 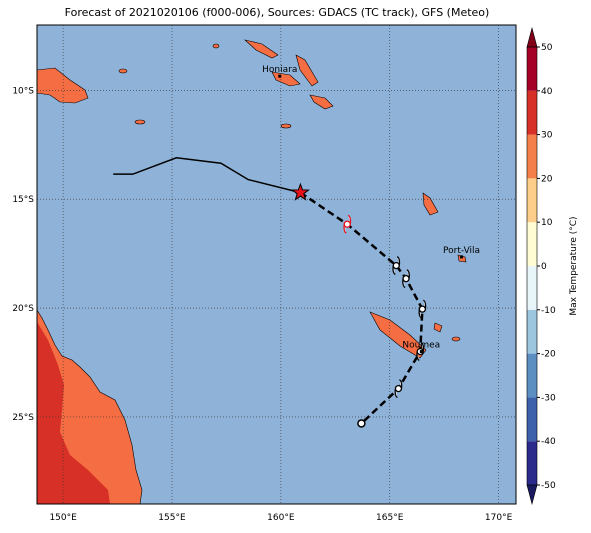 What do you see at coordinates (547, 92) in the screenshot?
I see `colorbar-tick-label: 40` at bounding box center [547, 92].